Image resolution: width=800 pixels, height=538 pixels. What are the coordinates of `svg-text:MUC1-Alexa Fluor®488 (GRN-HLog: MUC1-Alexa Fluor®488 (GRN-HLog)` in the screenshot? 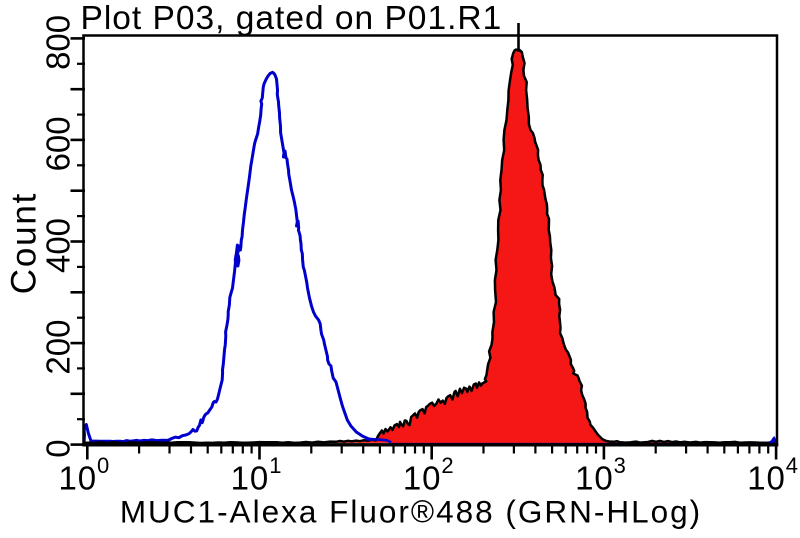 It's located at (411, 512).